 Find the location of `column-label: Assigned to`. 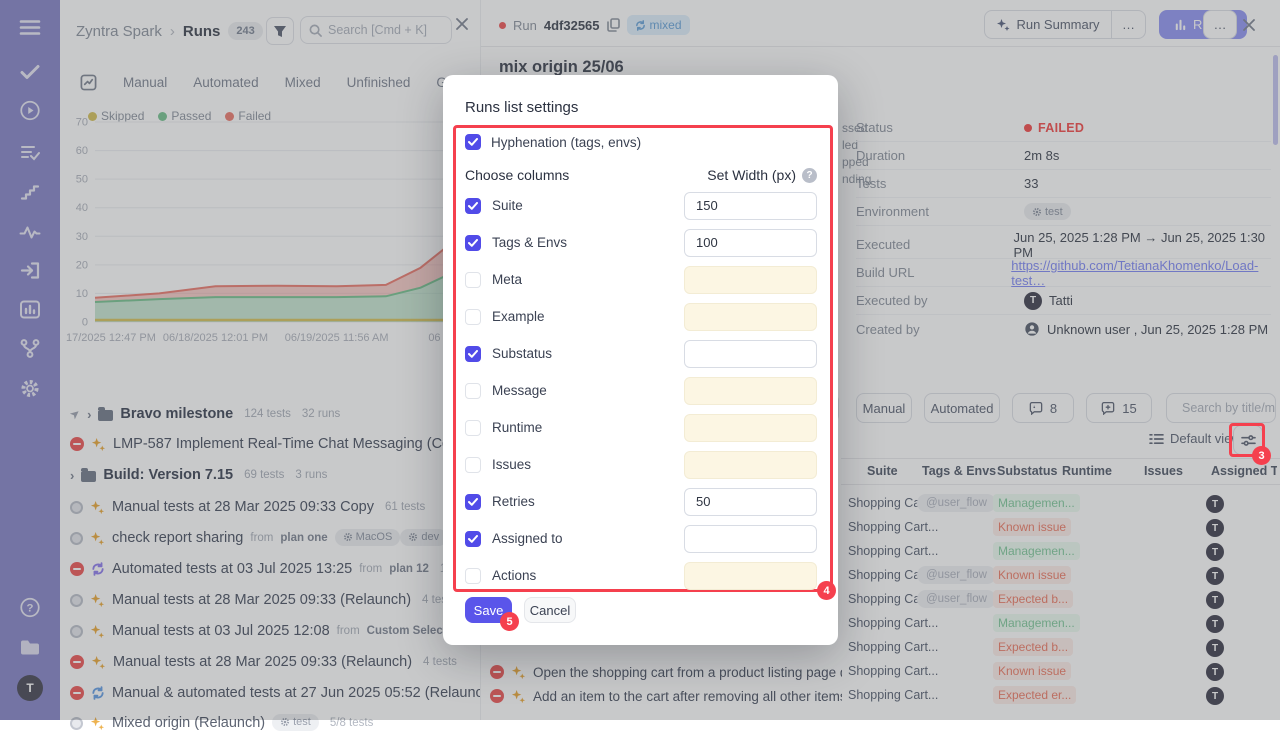

column-label: Assigned to is located at coordinates (527, 538).